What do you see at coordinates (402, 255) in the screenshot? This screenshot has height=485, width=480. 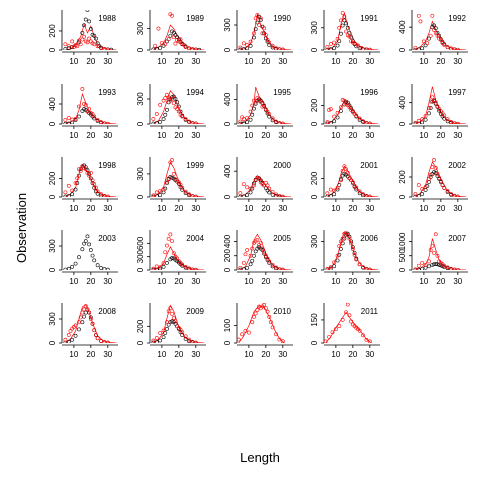 I see `y-tick-label: 500` at bounding box center [402, 255].